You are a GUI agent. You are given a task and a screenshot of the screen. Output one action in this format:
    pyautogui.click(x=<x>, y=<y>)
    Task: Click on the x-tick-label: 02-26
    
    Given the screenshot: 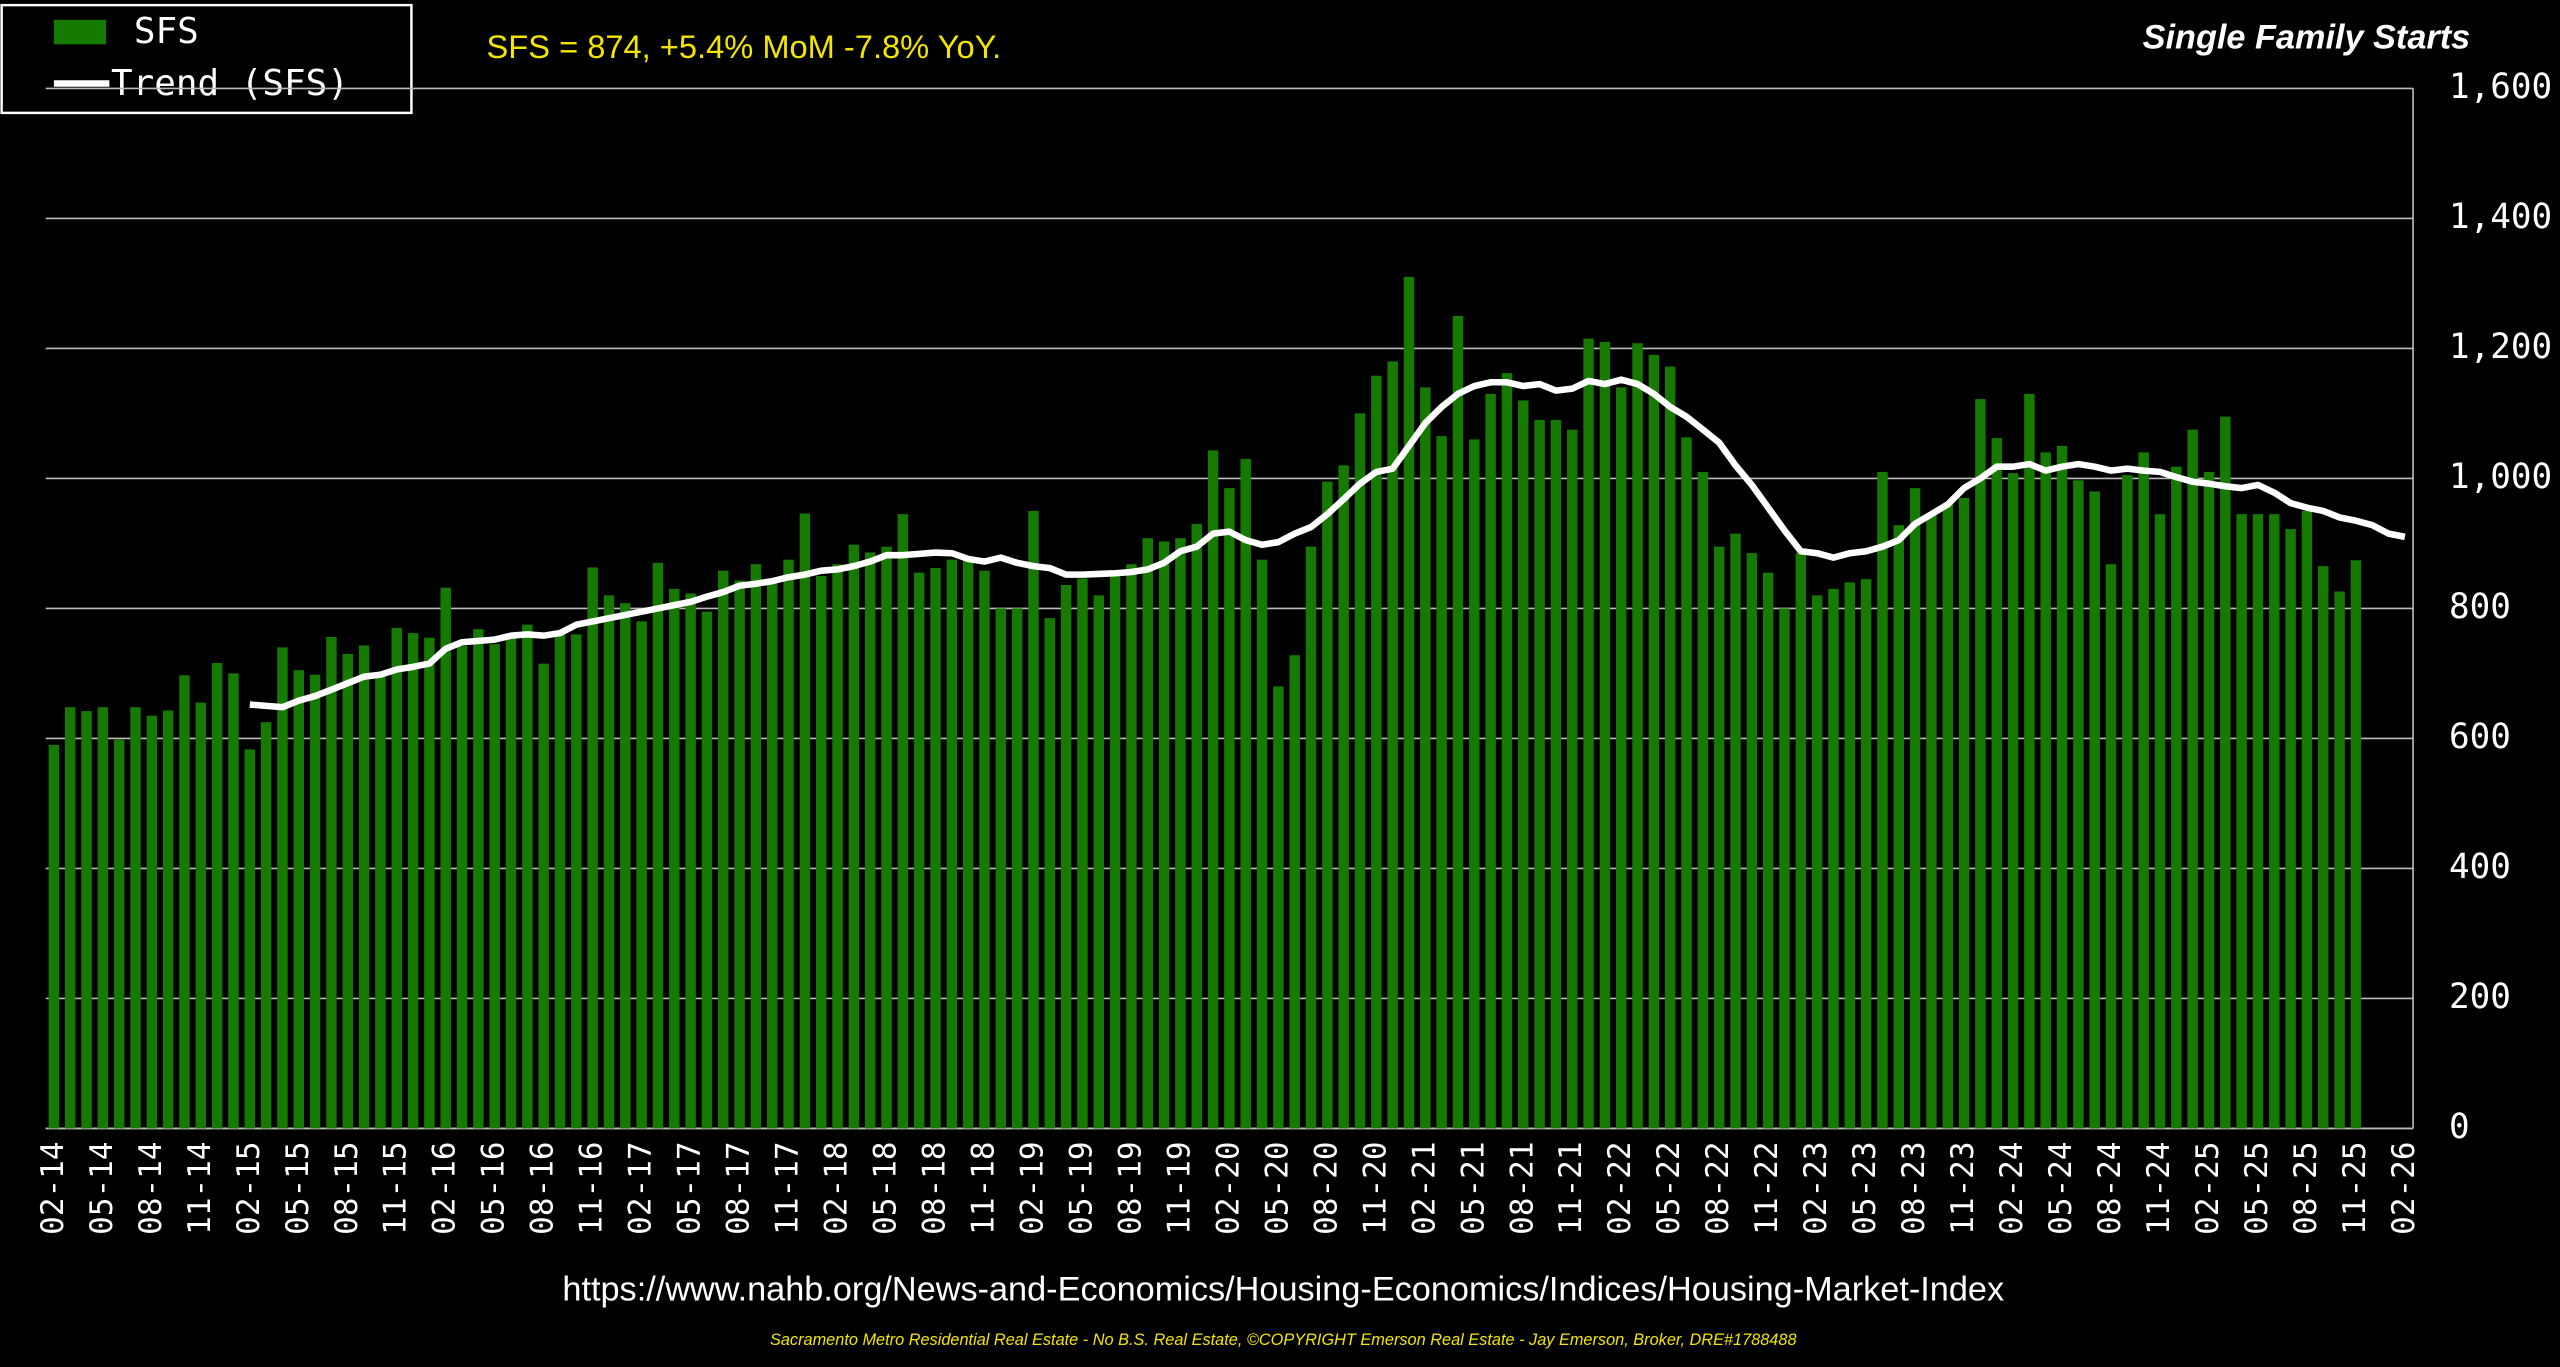 What is the action you would take?
    pyautogui.click(x=2404, y=1187)
    